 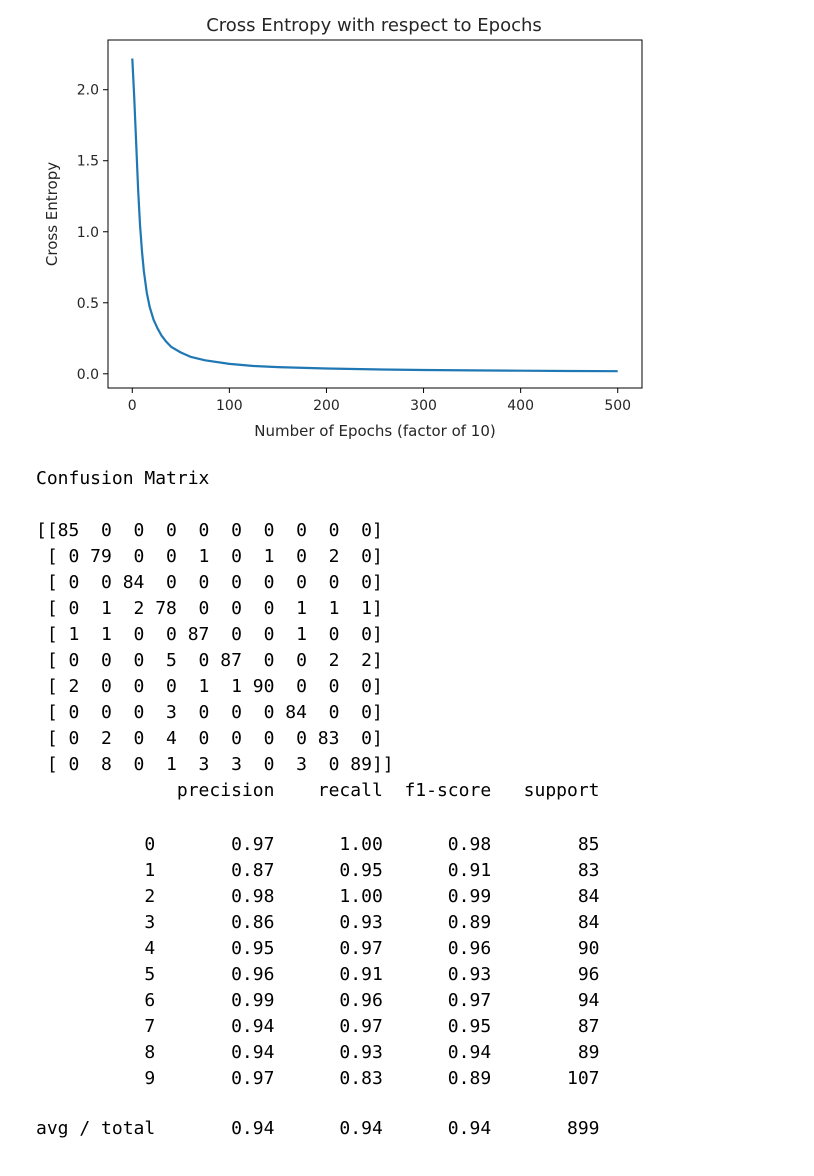 What do you see at coordinates (132, 406) in the screenshot?
I see `x-tick-label: 0` at bounding box center [132, 406].